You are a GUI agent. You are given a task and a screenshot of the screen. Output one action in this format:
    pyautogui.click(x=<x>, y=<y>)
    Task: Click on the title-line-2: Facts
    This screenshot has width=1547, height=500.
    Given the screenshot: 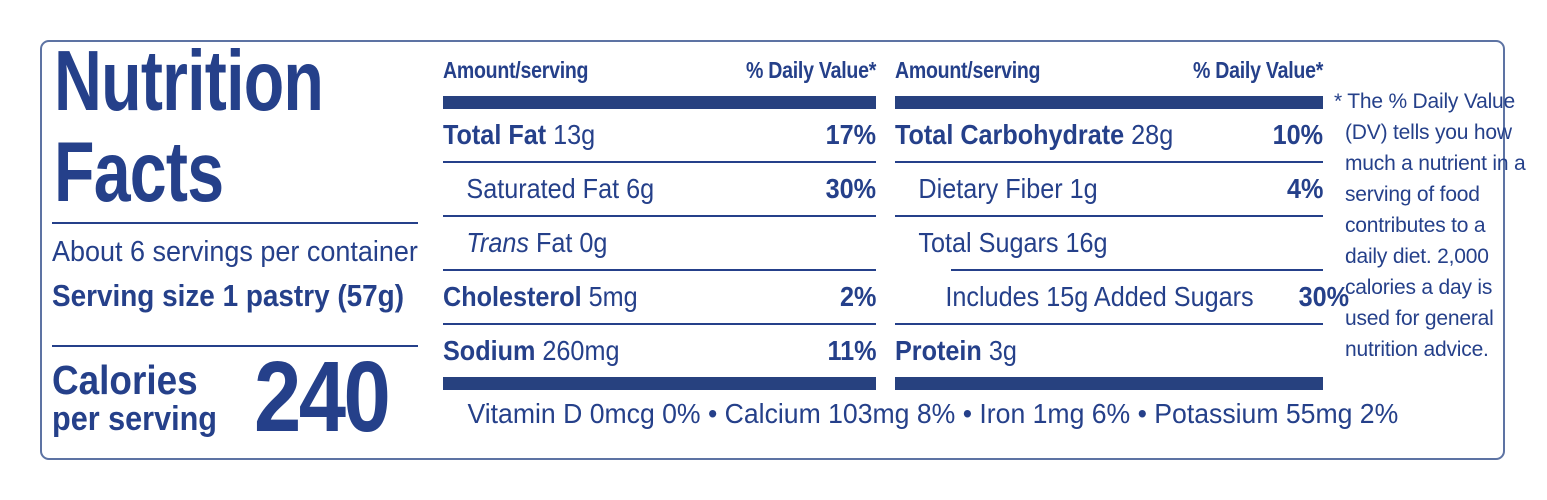 What is the action you would take?
    pyautogui.click(x=139, y=172)
    